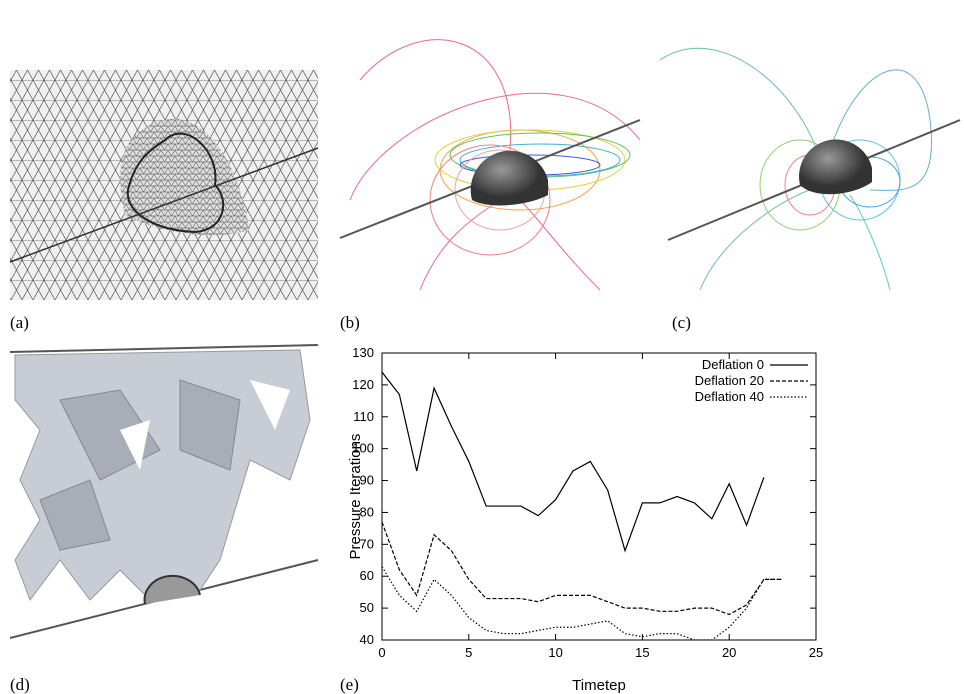 The width and height of the screenshot is (964, 694). I want to click on y-tick-label: 60, so click(367, 575).